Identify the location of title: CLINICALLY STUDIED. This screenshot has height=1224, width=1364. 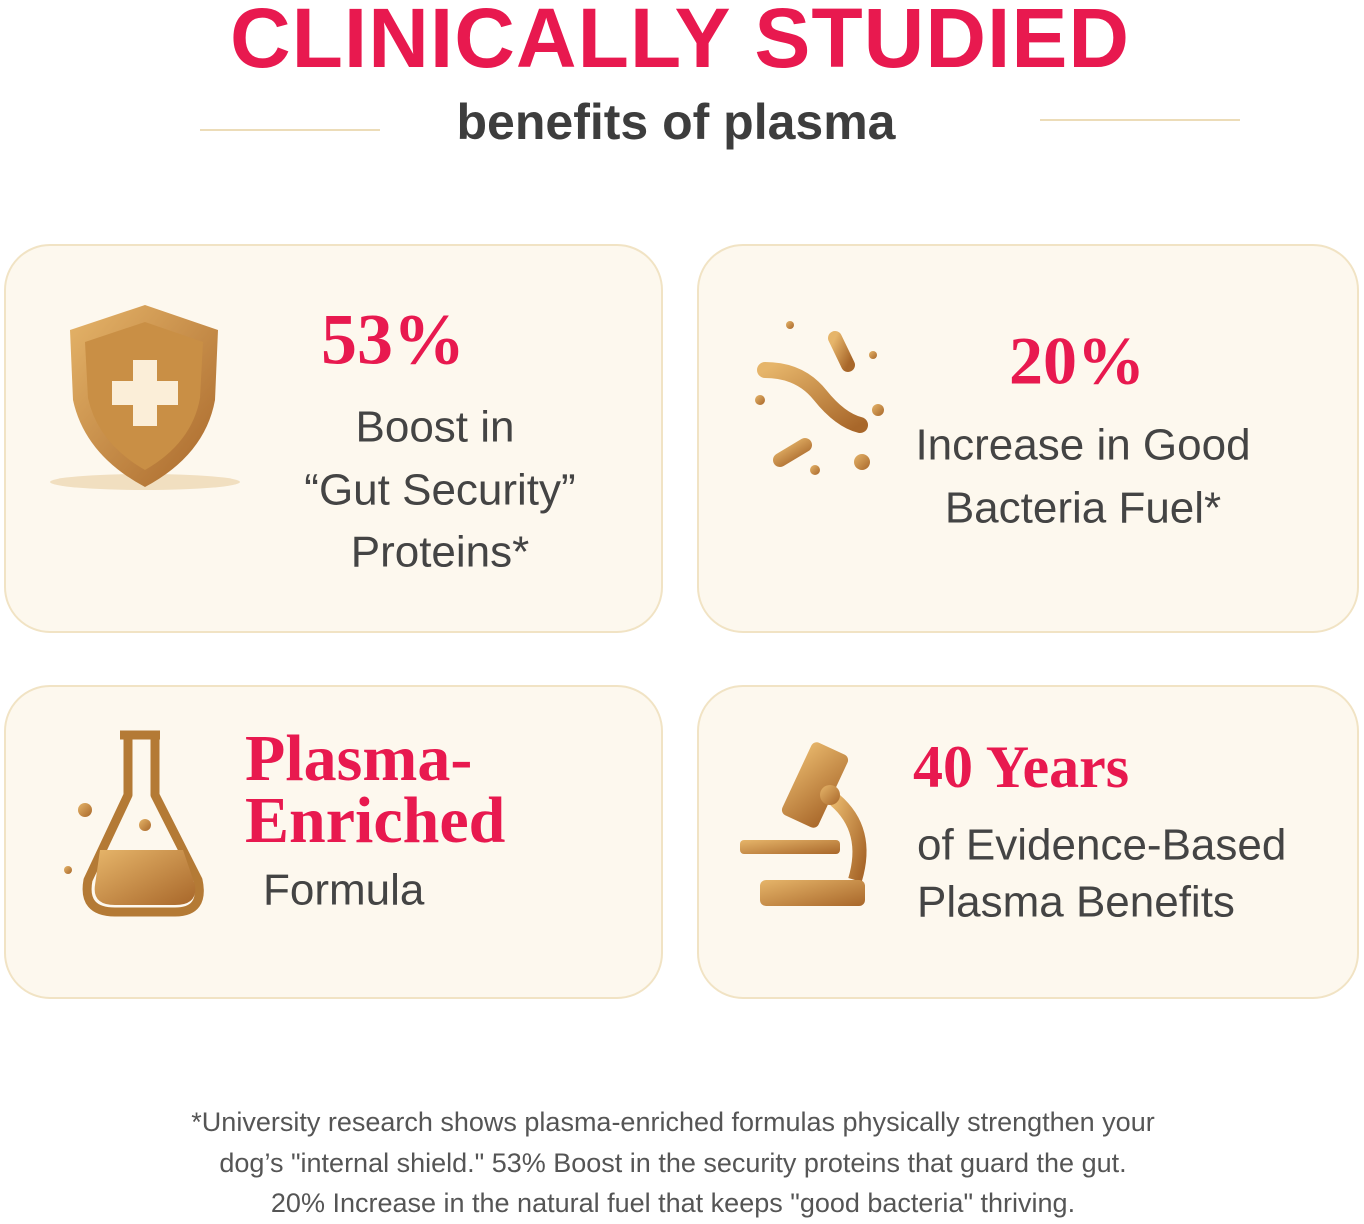
(680, 42).